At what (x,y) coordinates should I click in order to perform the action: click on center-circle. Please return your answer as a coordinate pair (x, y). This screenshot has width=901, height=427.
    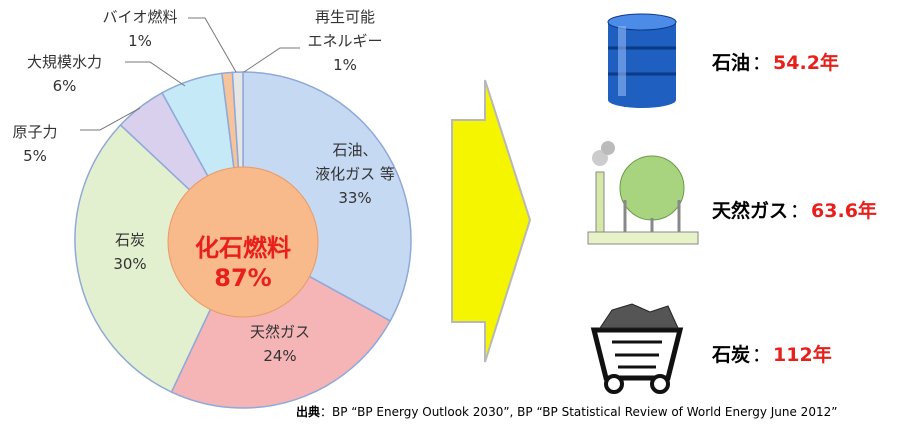
    Looking at the image, I should click on (243, 242).